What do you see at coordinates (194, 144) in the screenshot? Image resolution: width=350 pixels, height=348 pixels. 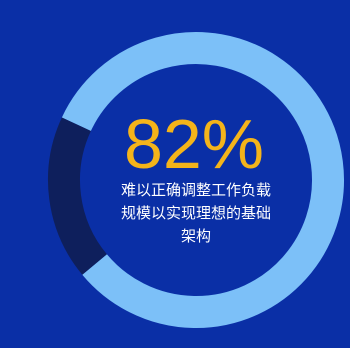 I see `stat-percentage: 82%` at bounding box center [194, 144].